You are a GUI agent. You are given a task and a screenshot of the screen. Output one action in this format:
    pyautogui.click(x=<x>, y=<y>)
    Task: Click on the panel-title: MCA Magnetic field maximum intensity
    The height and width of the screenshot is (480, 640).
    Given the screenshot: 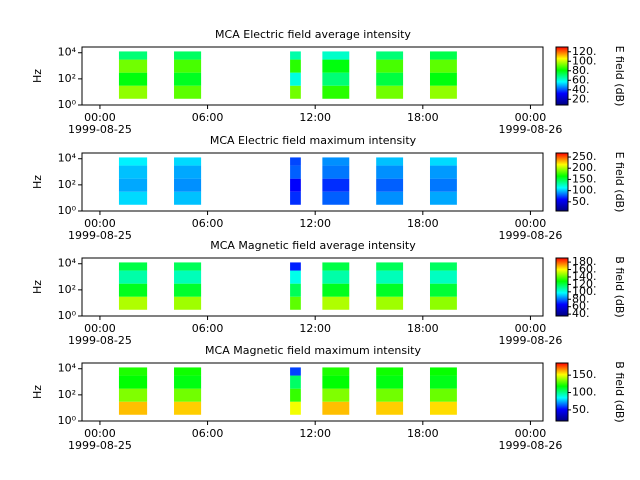 What is the action you would take?
    pyautogui.click(x=313, y=350)
    